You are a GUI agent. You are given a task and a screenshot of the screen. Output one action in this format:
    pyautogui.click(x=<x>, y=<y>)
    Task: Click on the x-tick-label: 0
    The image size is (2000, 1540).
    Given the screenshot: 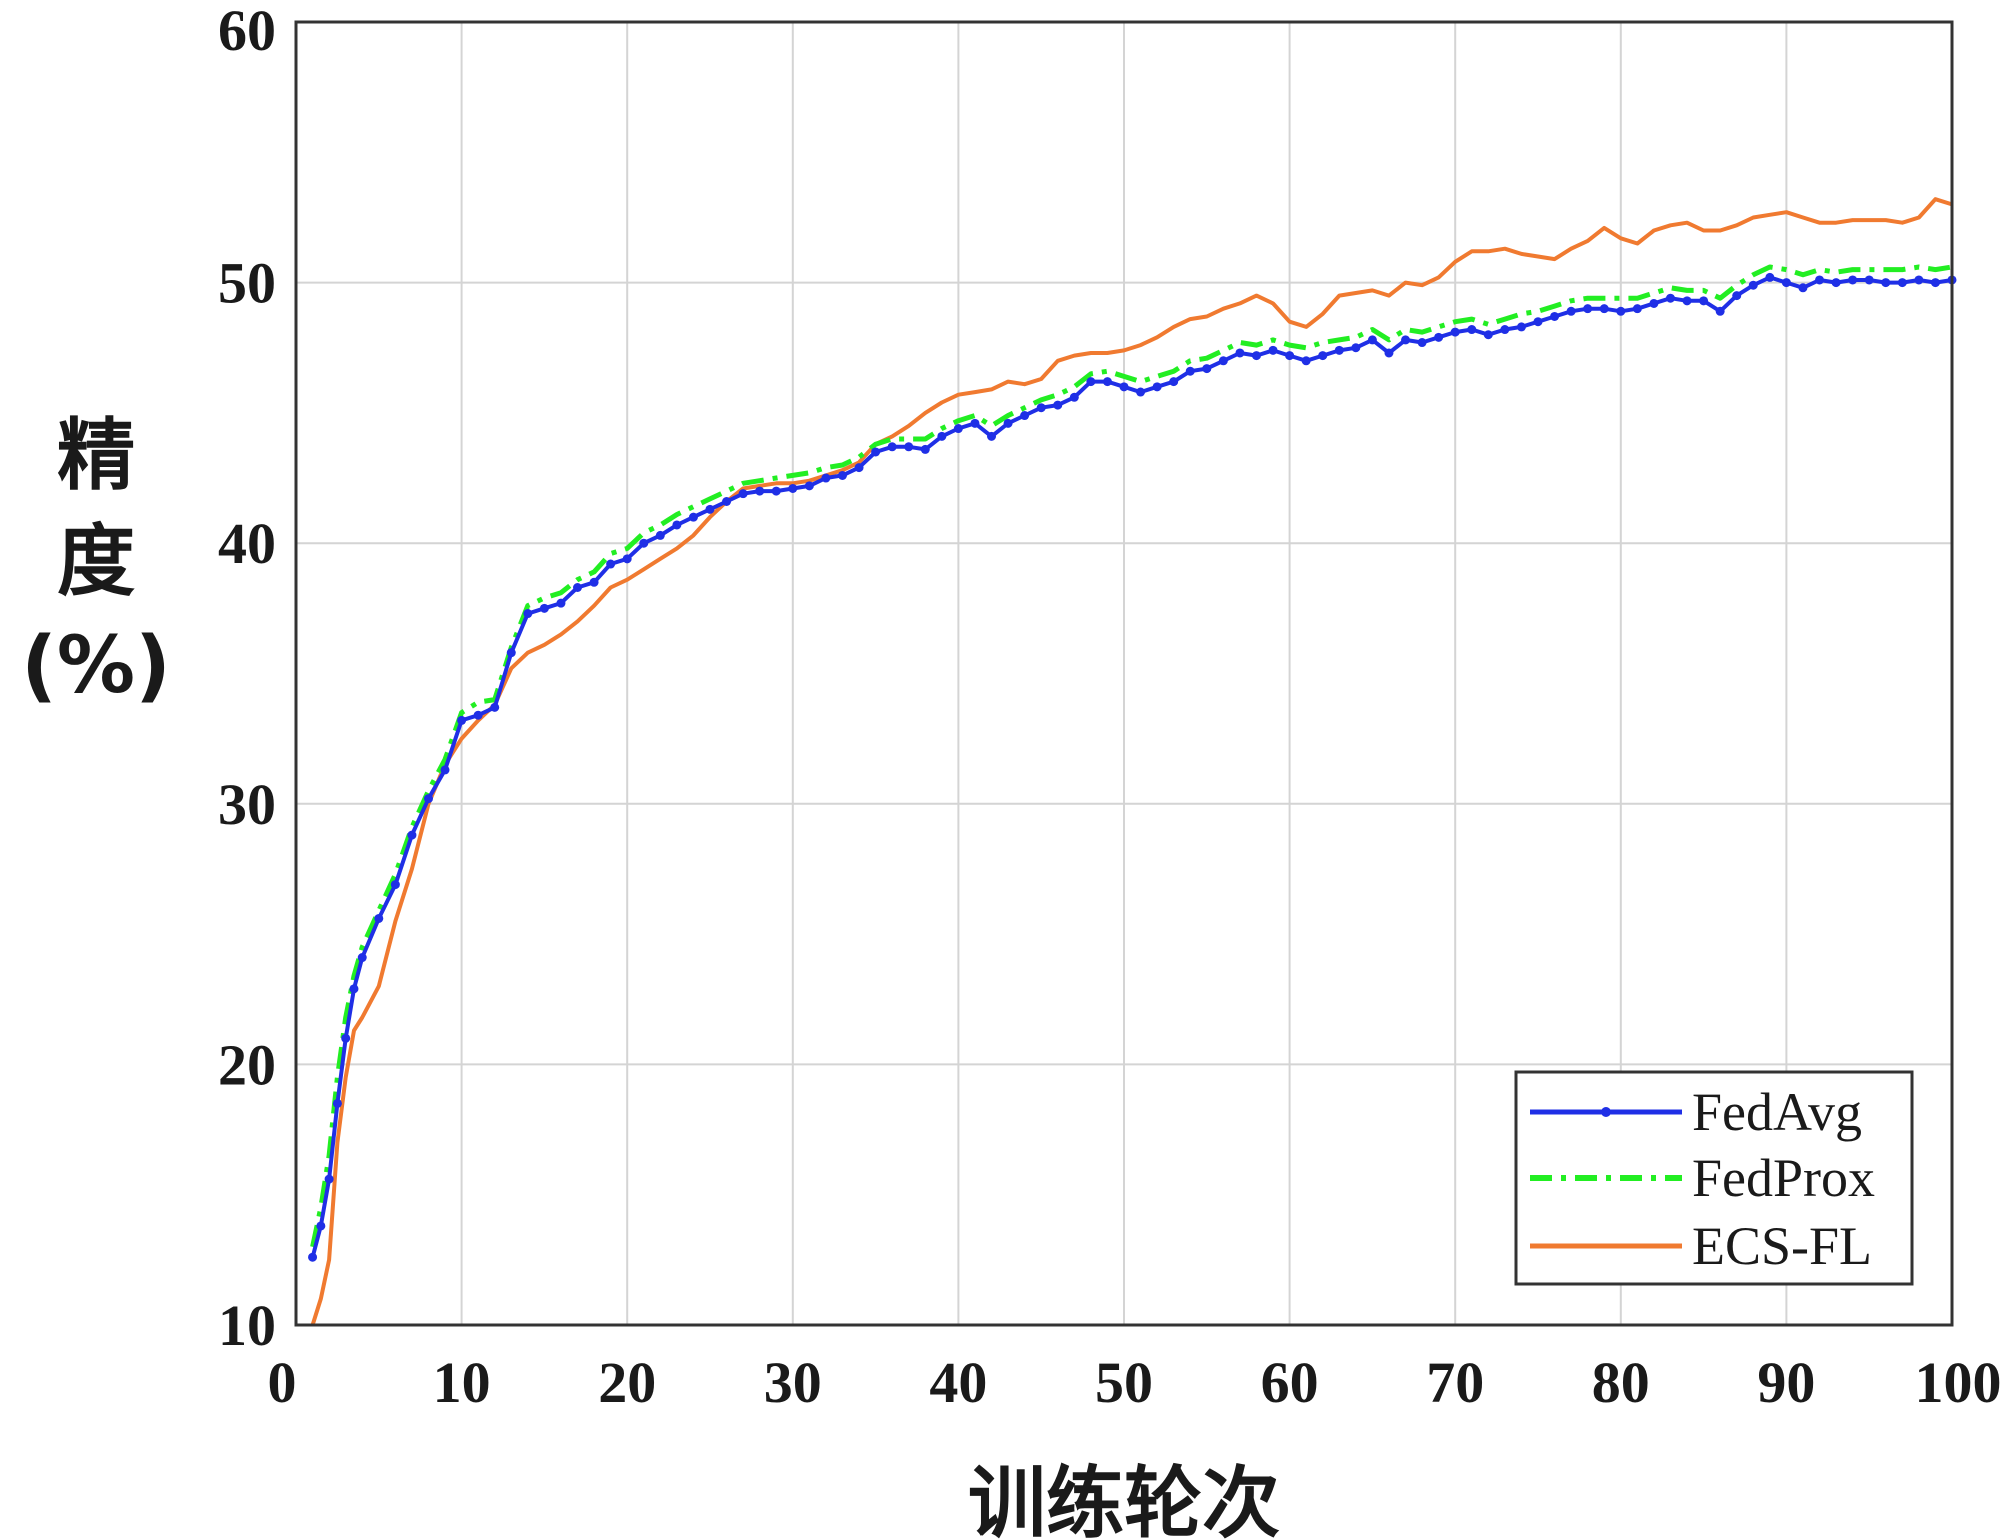 What is the action you would take?
    pyautogui.click(x=282, y=1382)
    